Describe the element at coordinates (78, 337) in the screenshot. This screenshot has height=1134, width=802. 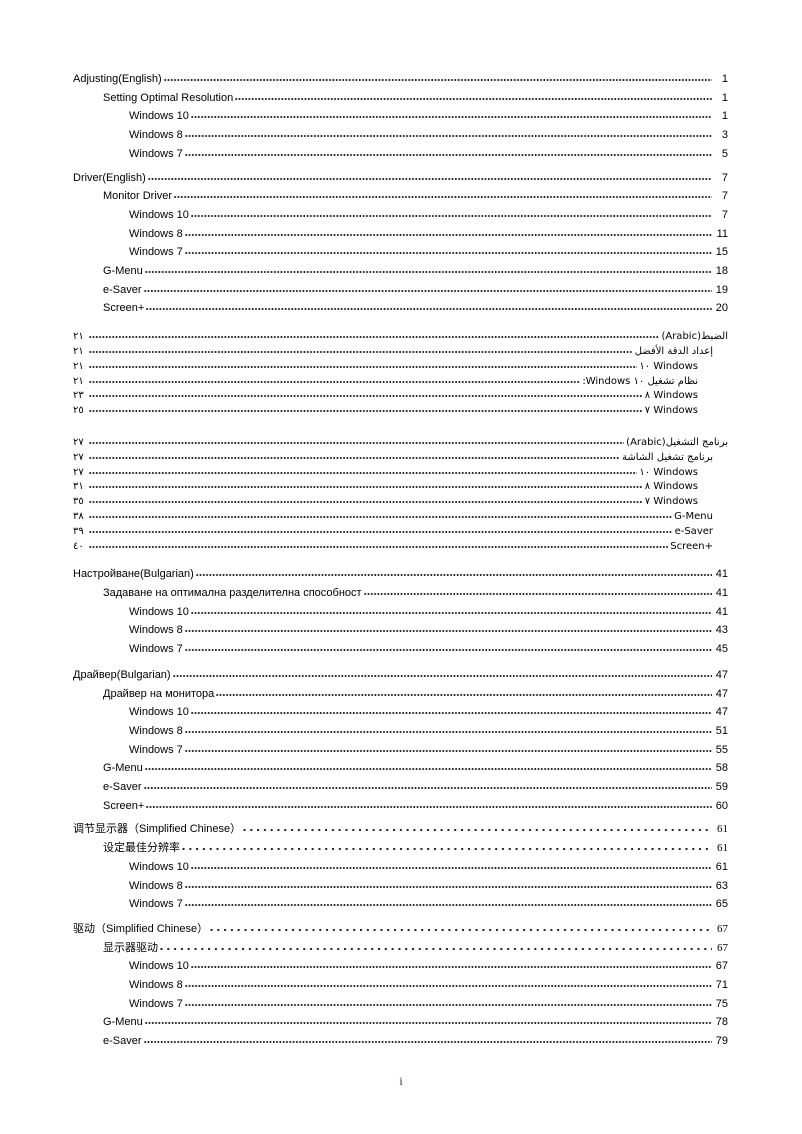
I see `toc-entry-page: ٢١` at that location.